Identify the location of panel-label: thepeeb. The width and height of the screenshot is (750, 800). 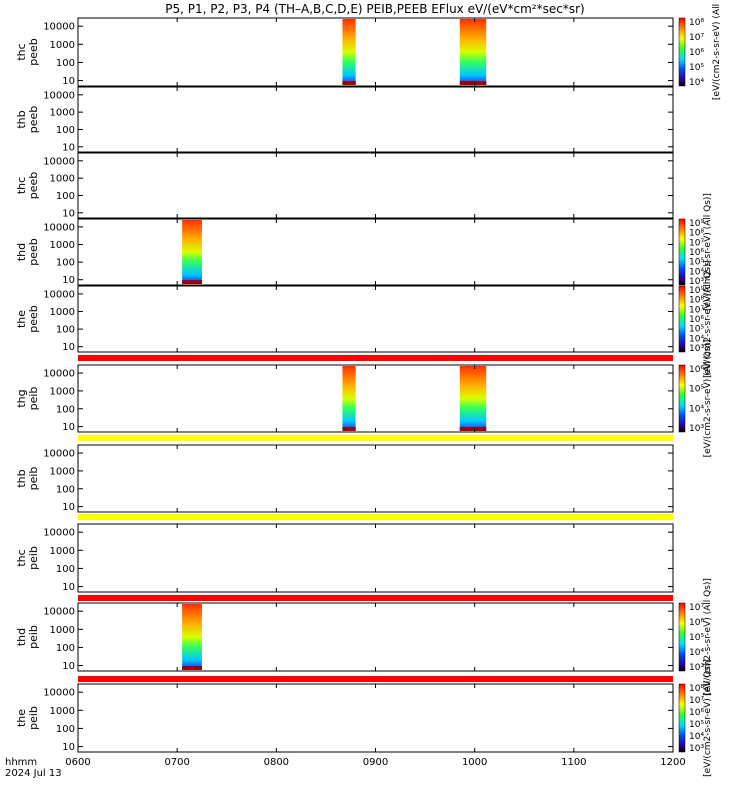
(27, 319).